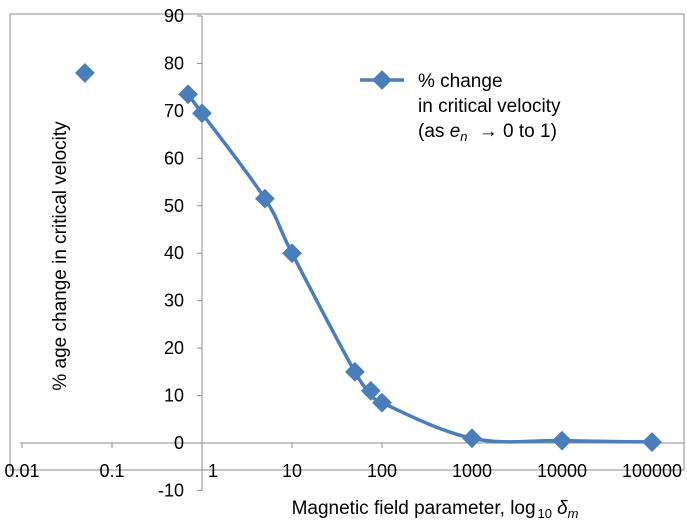 The image size is (687, 520). I want to click on x-axis-title: Magnetic field parameter, log 10 δm, so click(435, 509).